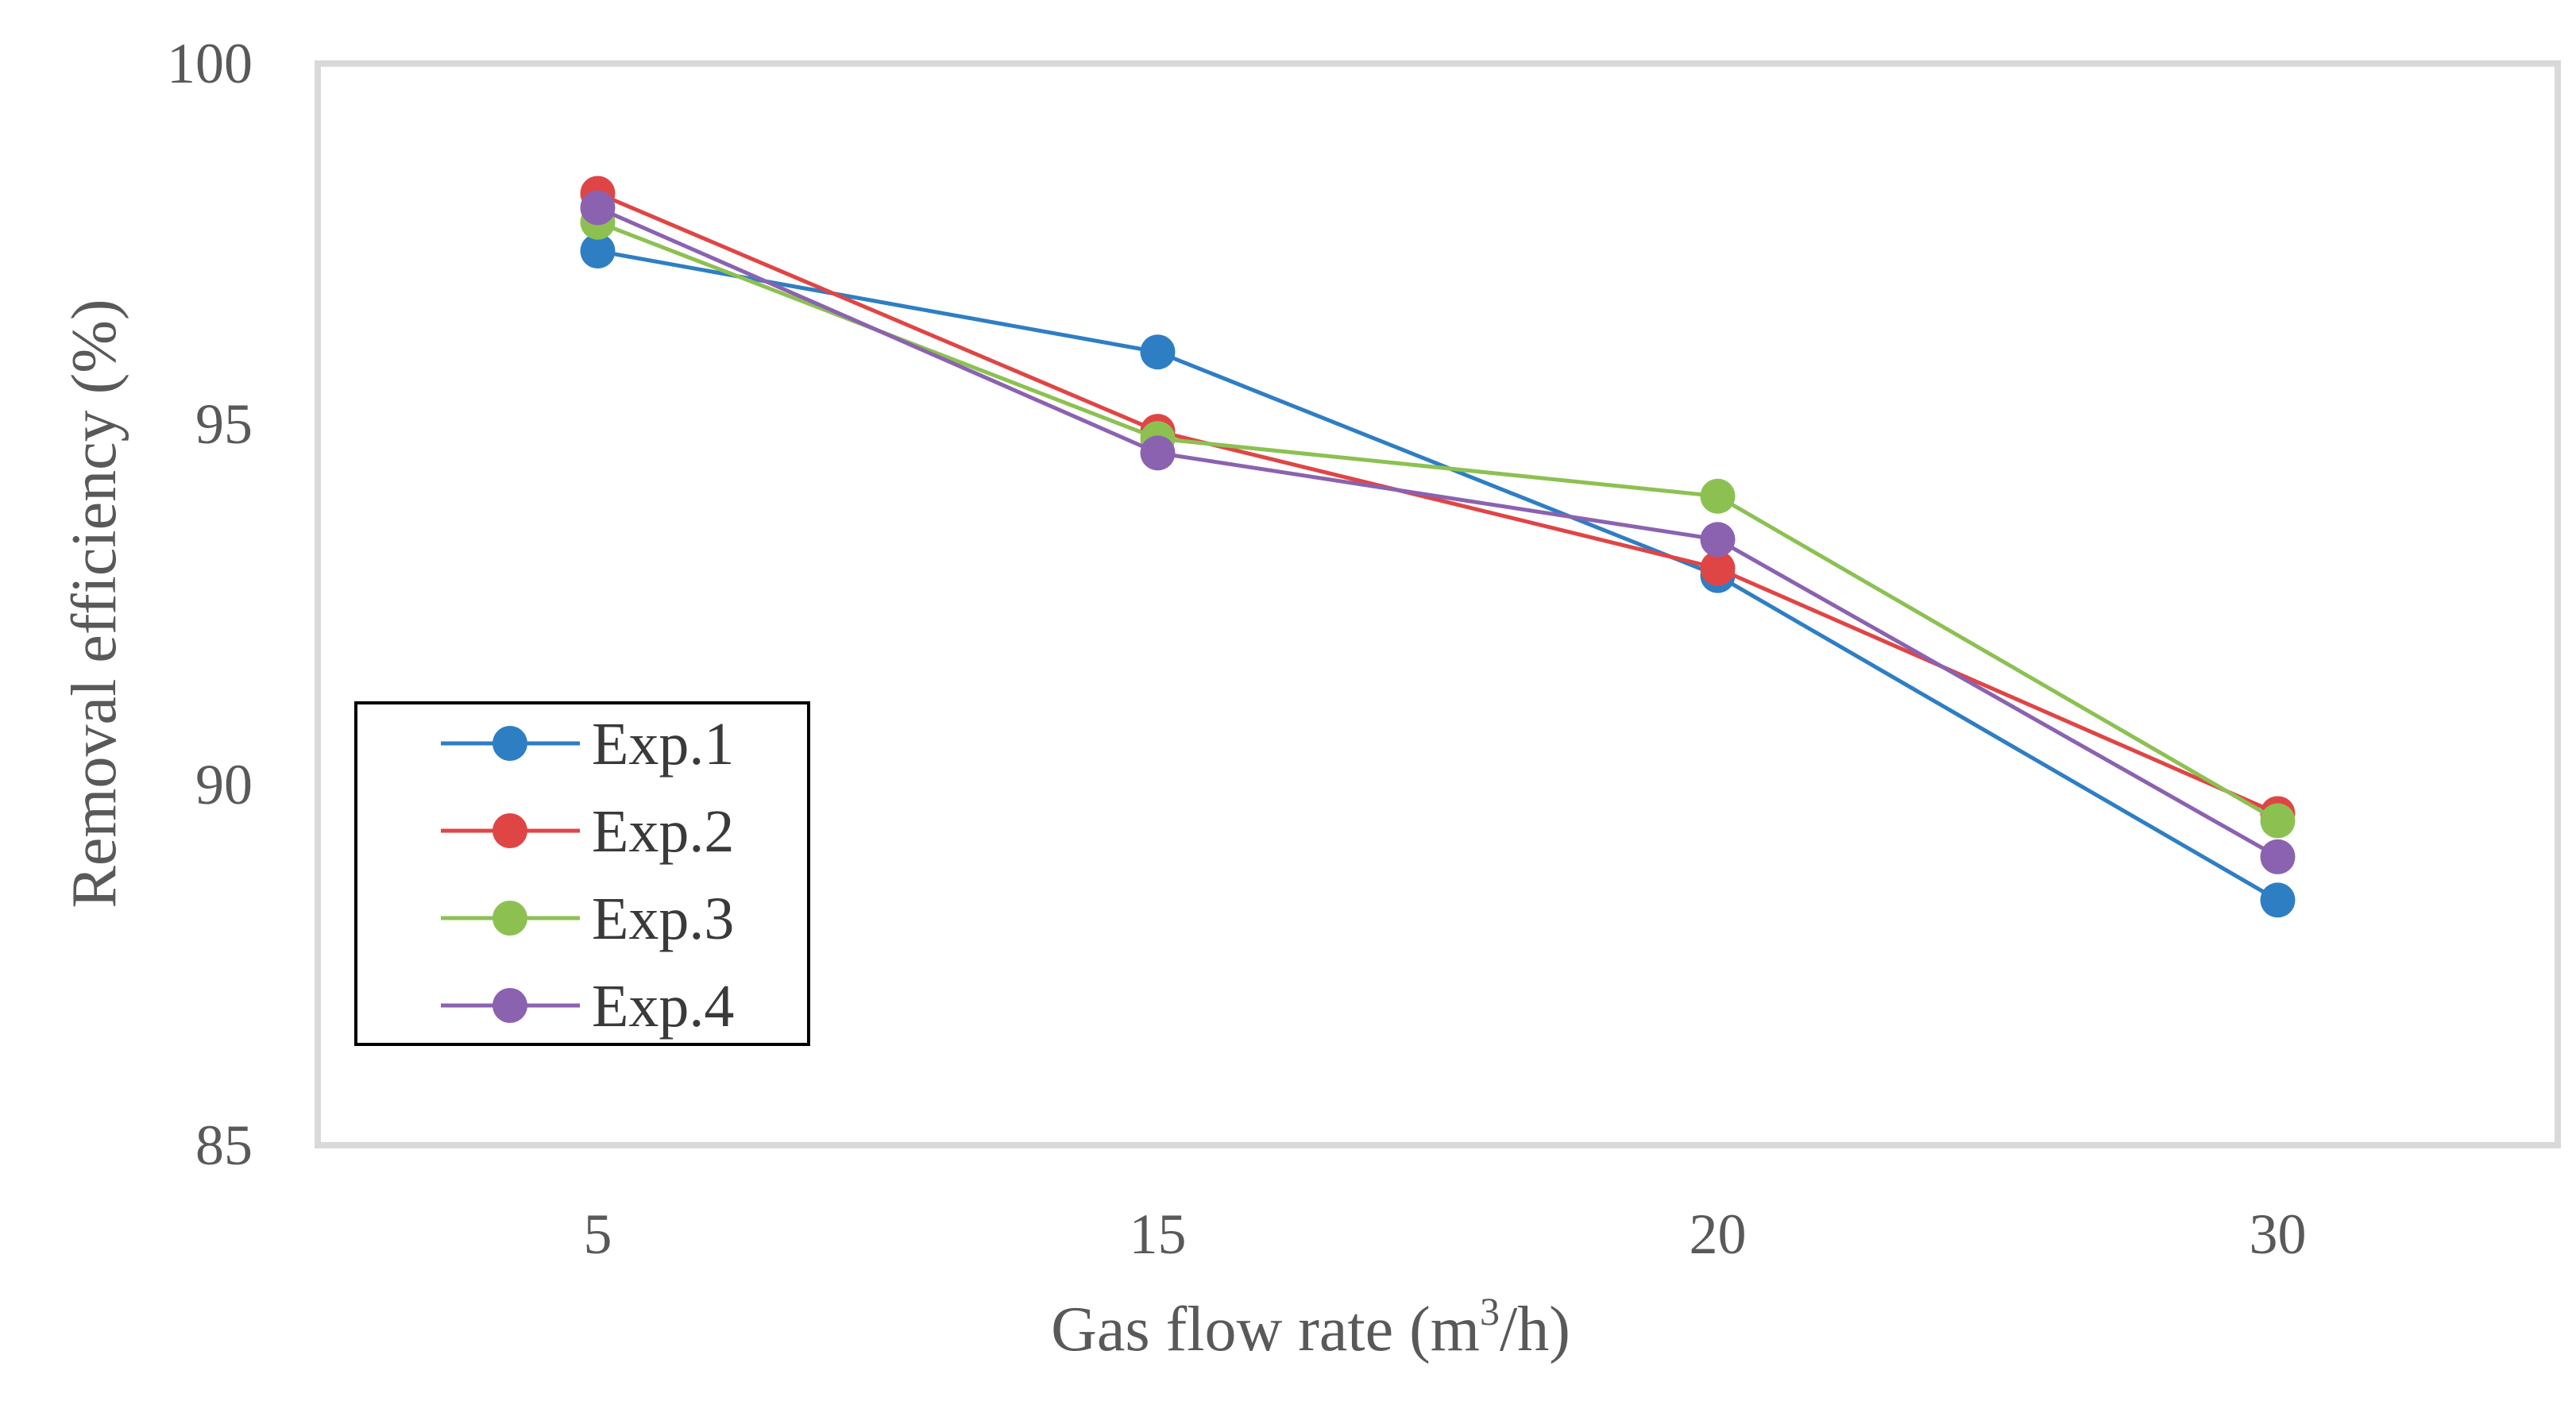  I want to click on y-tick-label: 90, so click(224, 784).